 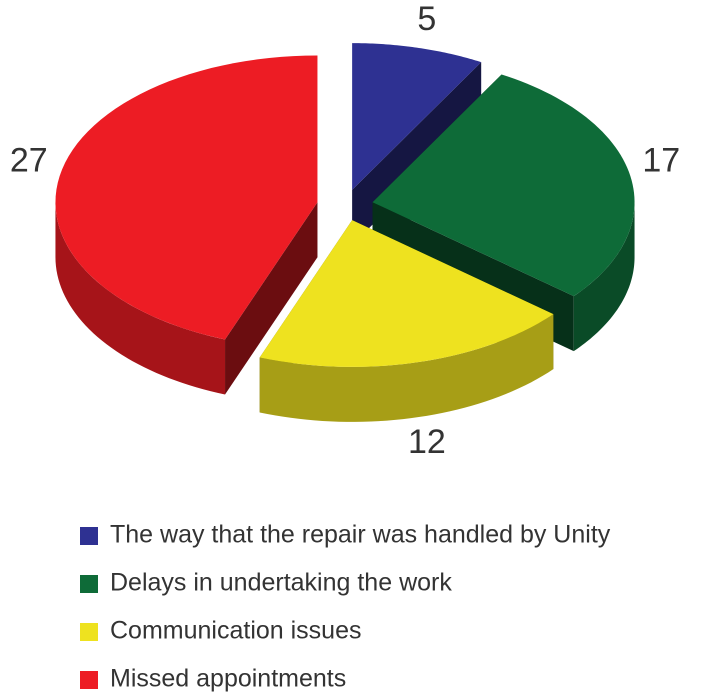 What do you see at coordinates (281, 583) in the screenshot?
I see `legend-label: Delays in undertaking the work` at bounding box center [281, 583].